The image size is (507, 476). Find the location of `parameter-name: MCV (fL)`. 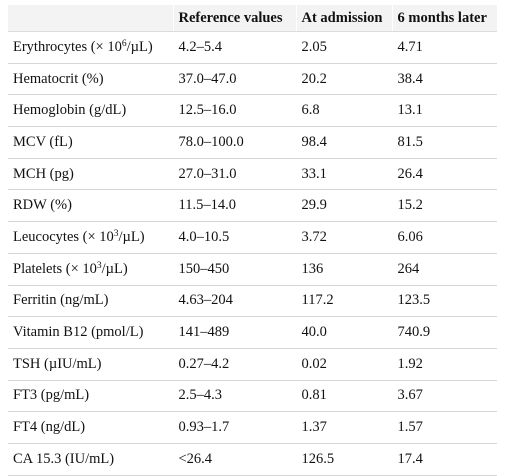

parameter-name: MCV (fL) is located at coordinates (90, 142).